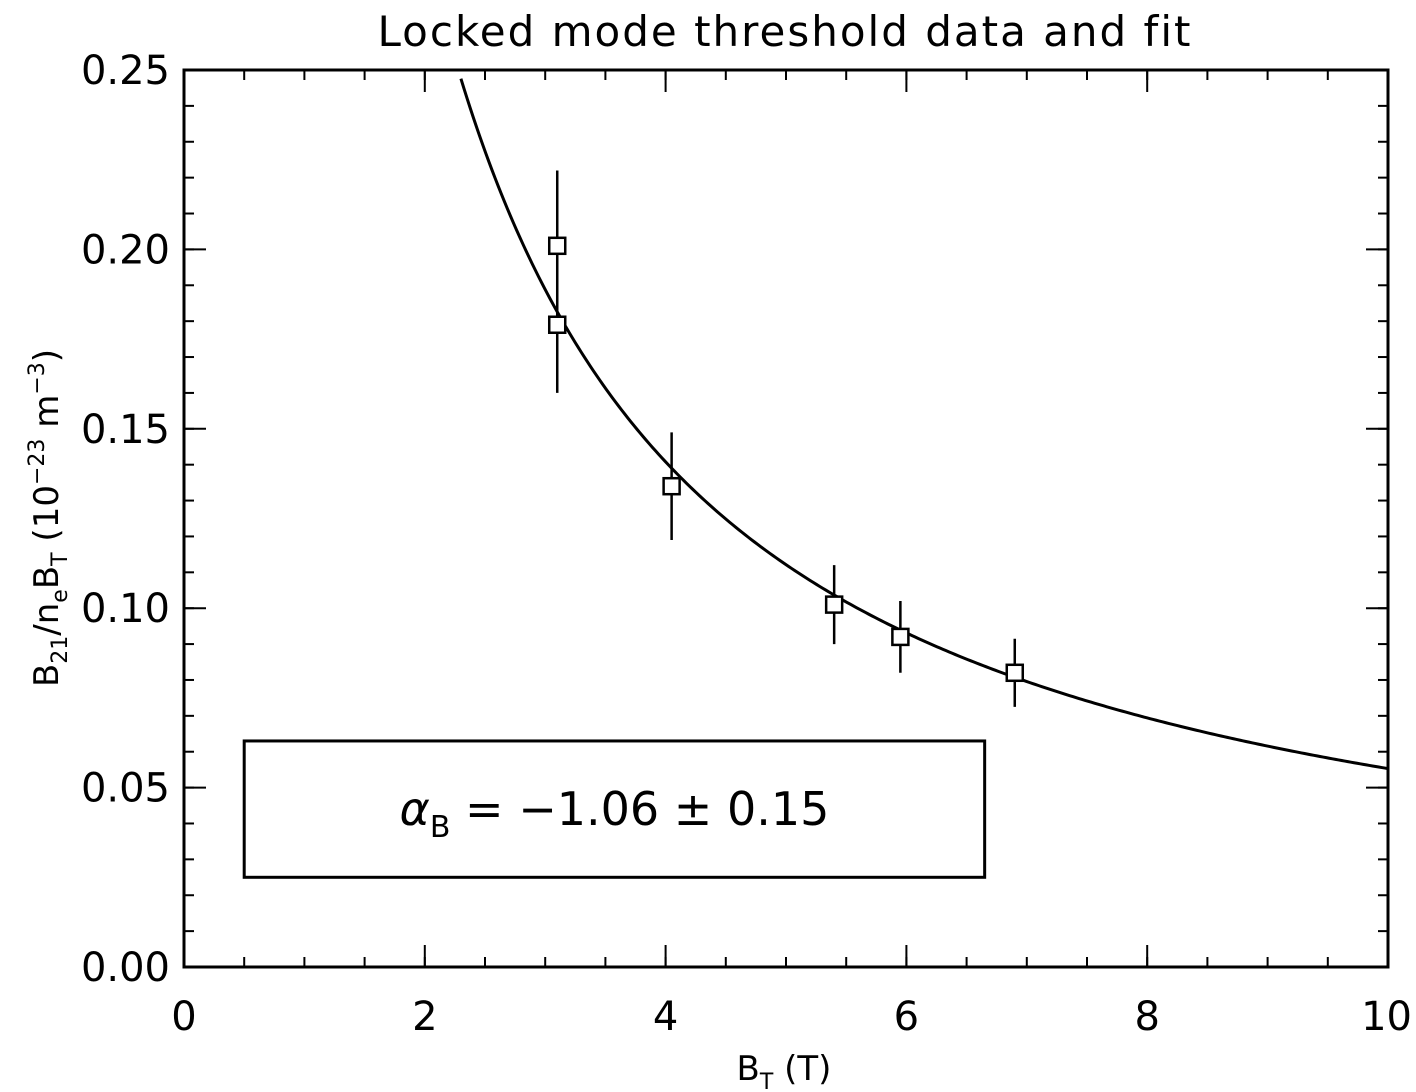 The image size is (1416, 1092). I want to click on x-axis-label: BT (T), so click(784, 1070).